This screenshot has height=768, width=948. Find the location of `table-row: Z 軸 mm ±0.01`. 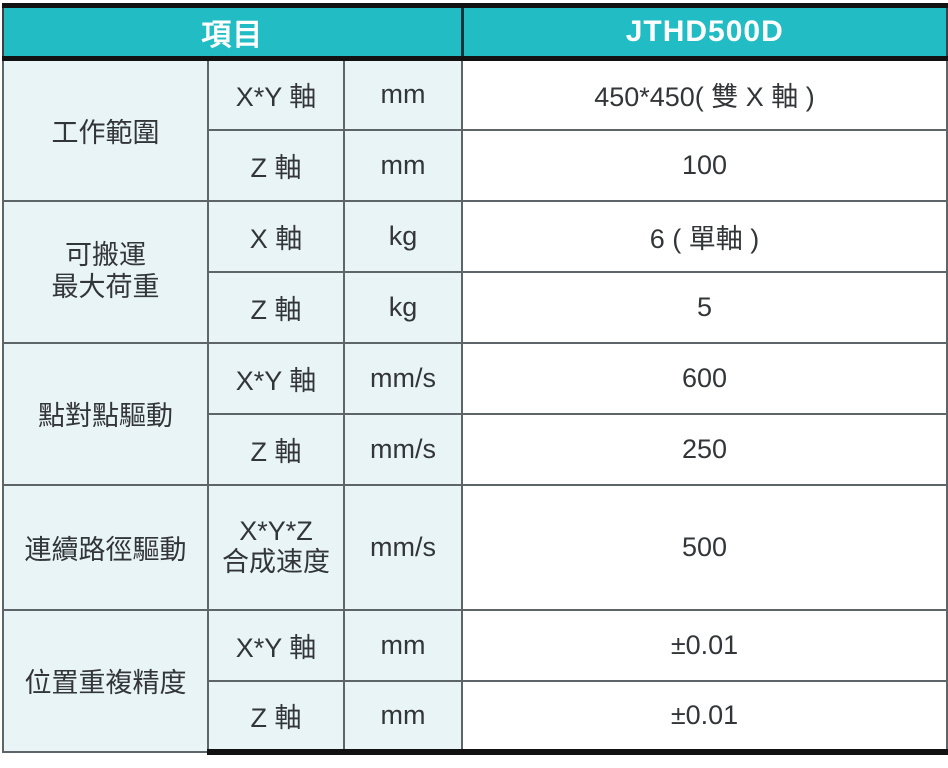

table-row: Z 軸 mm ±0.01 is located at coordinates (475, 717).